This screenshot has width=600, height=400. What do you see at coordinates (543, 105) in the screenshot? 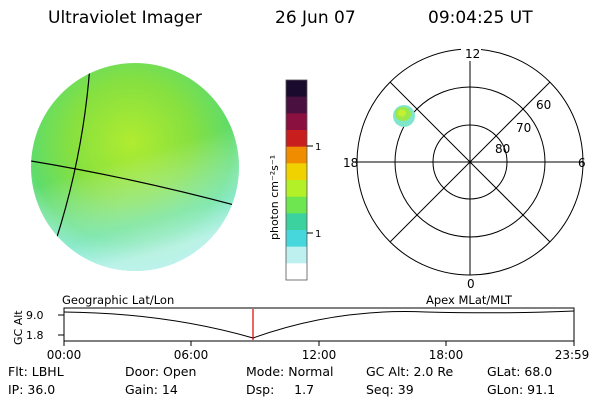
I see `mlat-label-60: 60` at bounding box center [543, 105].